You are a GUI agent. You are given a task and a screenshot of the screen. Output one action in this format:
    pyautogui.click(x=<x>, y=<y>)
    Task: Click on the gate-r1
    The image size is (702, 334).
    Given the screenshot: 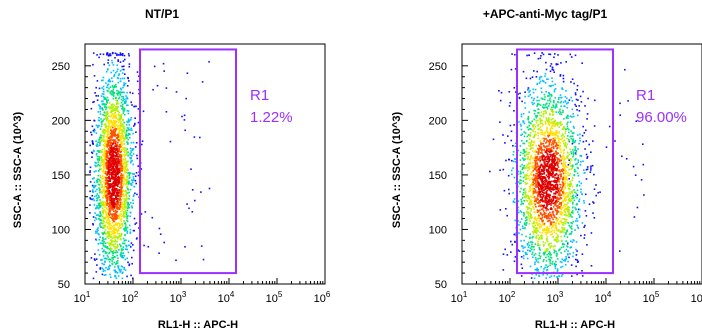 What is the action you would take?
    pyautogui.click(x=188, y=161)
    